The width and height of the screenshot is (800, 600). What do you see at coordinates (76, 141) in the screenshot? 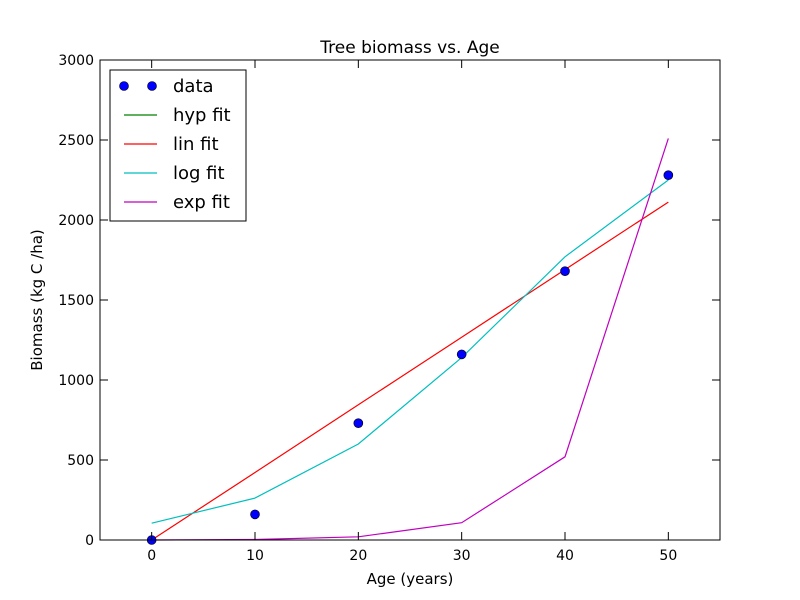
I see `y-tick-label: 2500` at bounding box center [76, 141].